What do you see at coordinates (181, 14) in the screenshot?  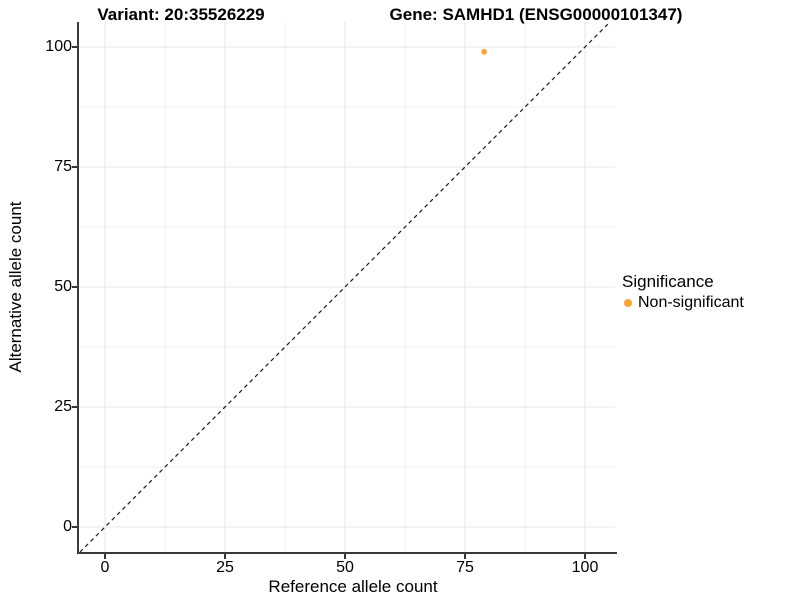 I see `plot-title-variant: Variant: 20:35526229` at bounding box center [181, 14].